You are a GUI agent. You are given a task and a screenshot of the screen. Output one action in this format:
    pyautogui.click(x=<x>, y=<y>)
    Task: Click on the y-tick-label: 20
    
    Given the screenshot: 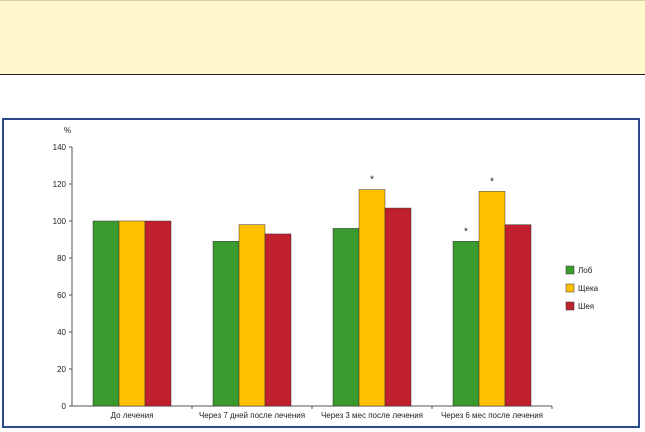 What is the action you would take?
    pyautogui.click(x=61, y=369)
    